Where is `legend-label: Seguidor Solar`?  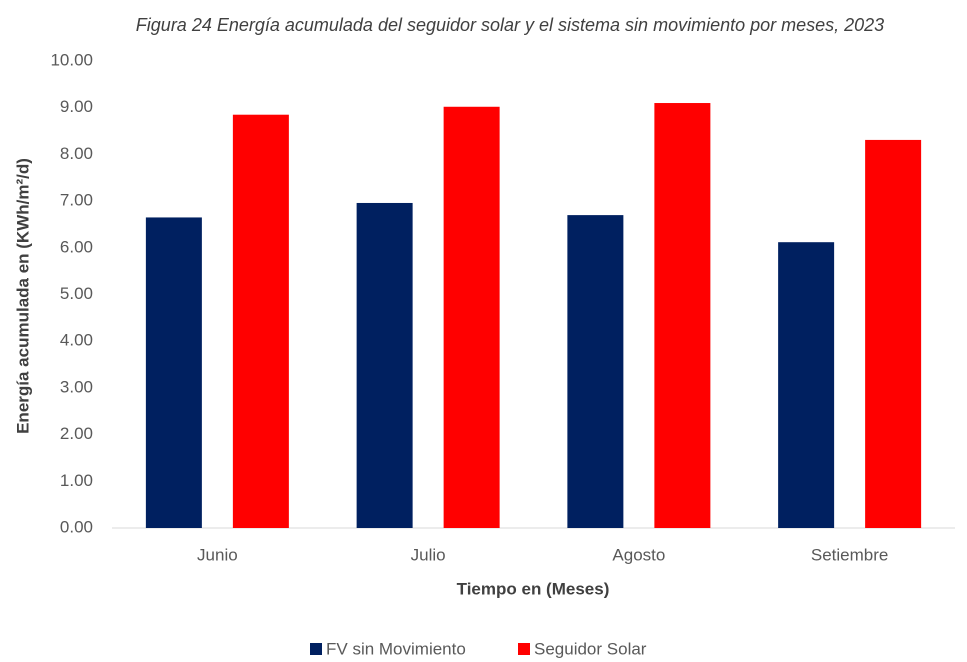 legend-label: Seguidor Solar is located at coordinates (590, 648).